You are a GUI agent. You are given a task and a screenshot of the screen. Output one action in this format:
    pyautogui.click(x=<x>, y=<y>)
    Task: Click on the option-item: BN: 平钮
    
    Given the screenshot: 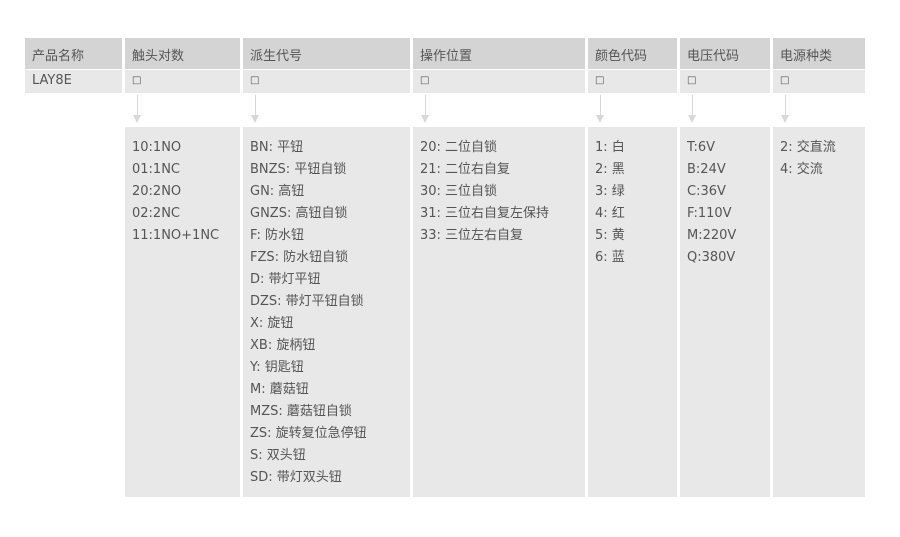 What is the action you would take?
    pyautogui.click(x=277, y=147)
    